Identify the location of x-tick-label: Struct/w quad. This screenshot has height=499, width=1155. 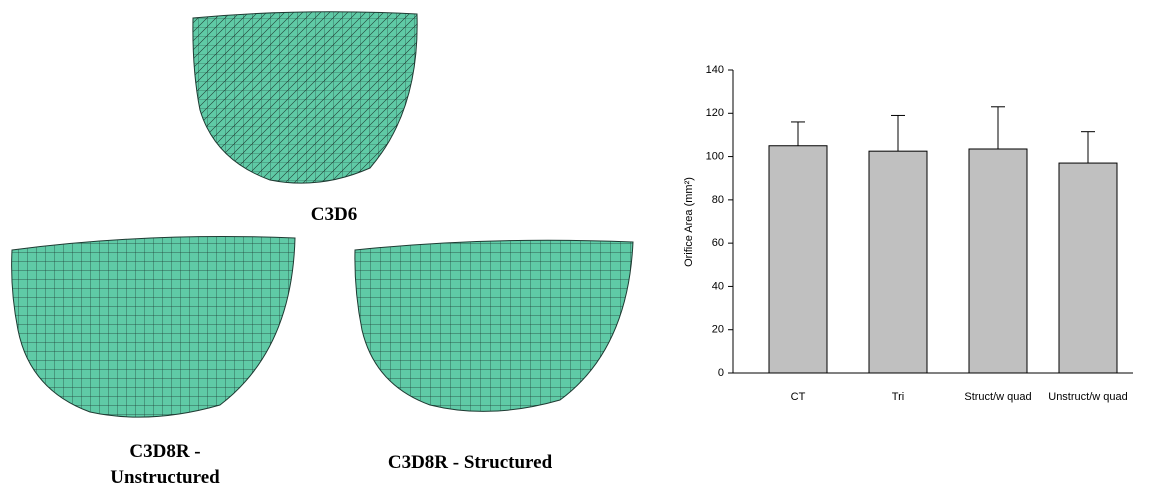
(997, 397).